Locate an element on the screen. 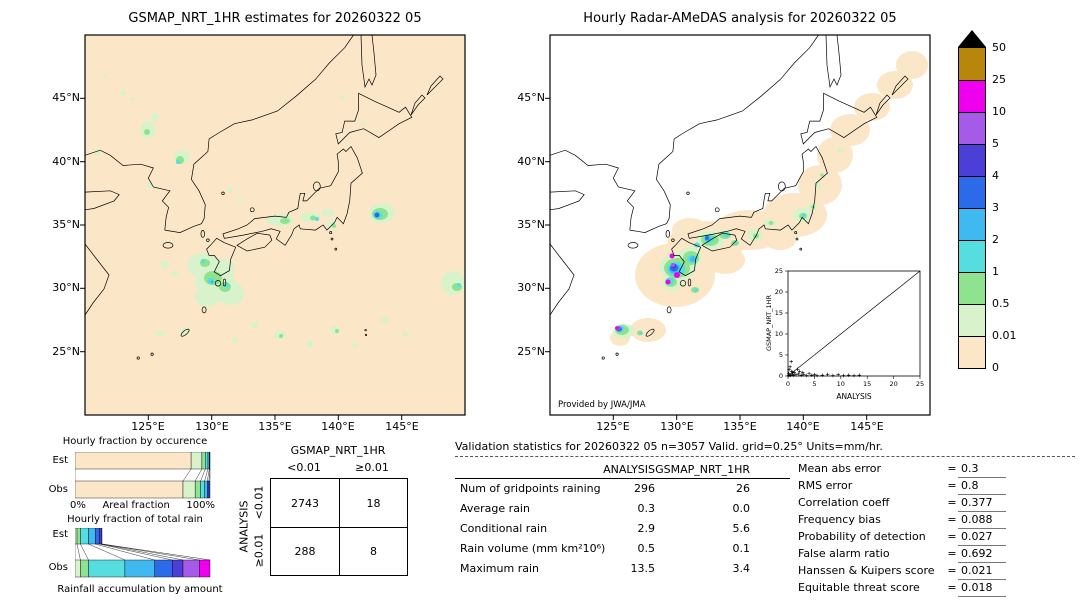  left-map-lat-25: 25°N is located at coordinates (66, 351).